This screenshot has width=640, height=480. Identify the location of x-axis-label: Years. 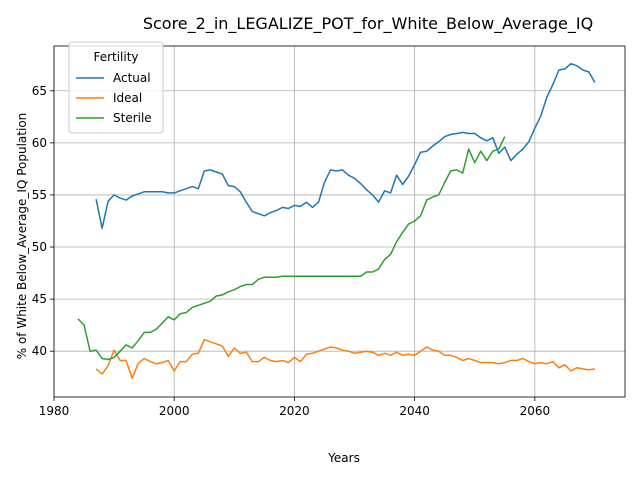
(343, 458).